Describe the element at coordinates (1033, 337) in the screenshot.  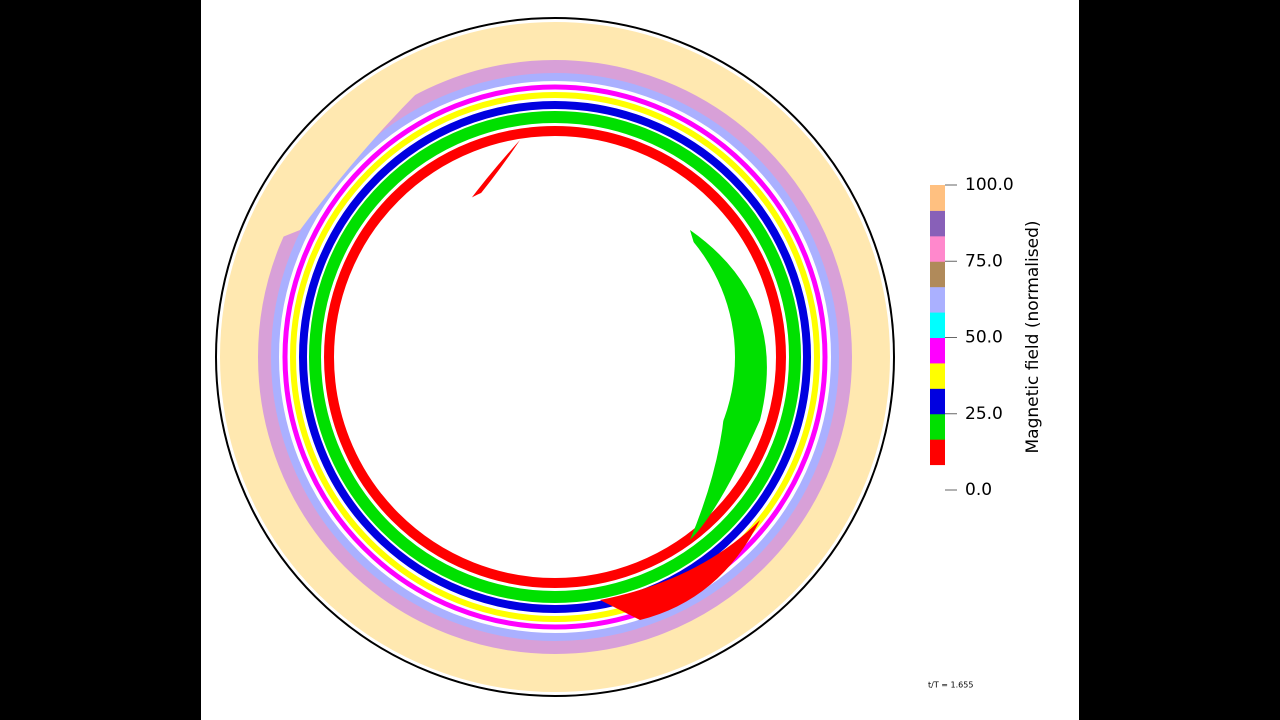
I see `colorbar-label: Magnetic field (normalised)` at that location.